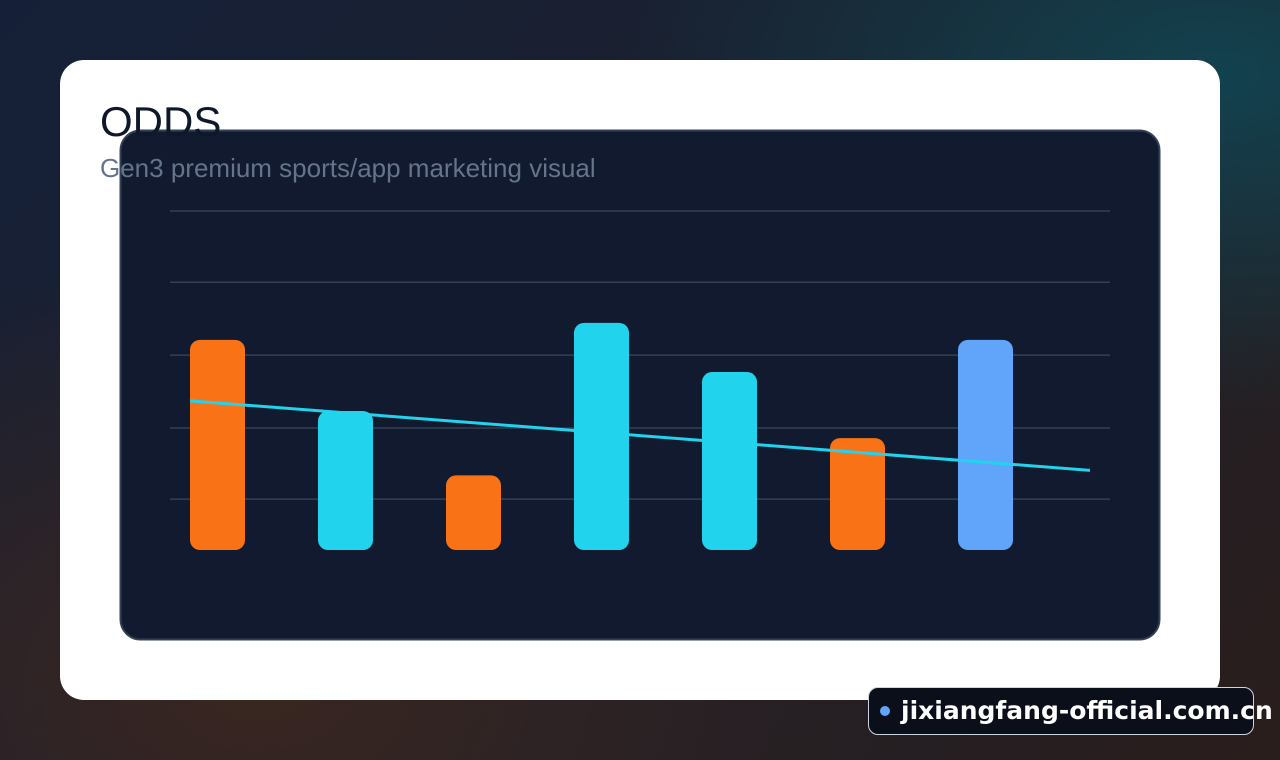 The image size is (1280, 760). Describe the element at coordinates (885, 711) in the screenshot. I see `watermark-dot` at that location.